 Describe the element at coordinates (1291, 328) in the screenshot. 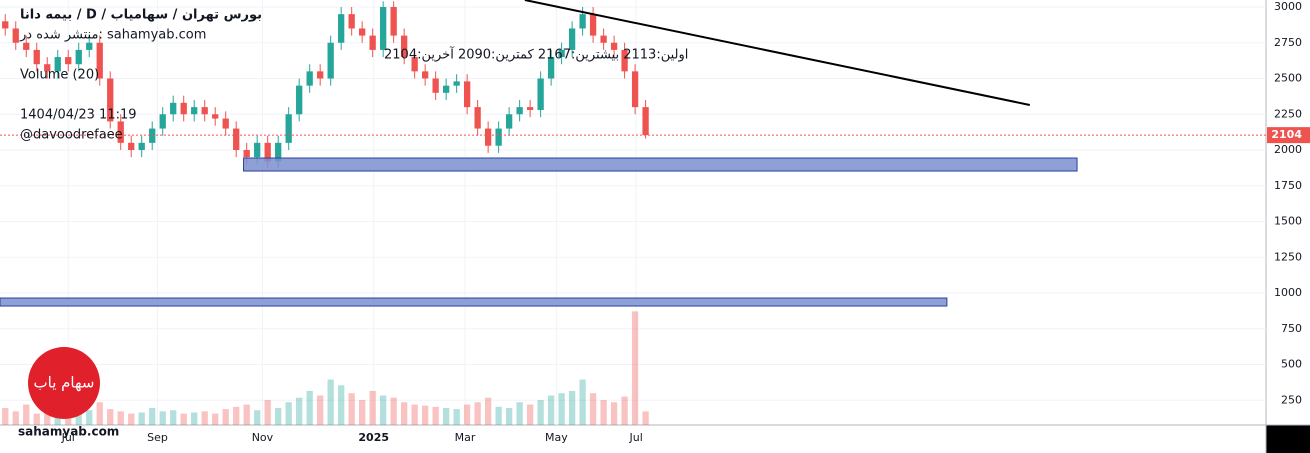

I see `y-tick-label: 750` at that location.